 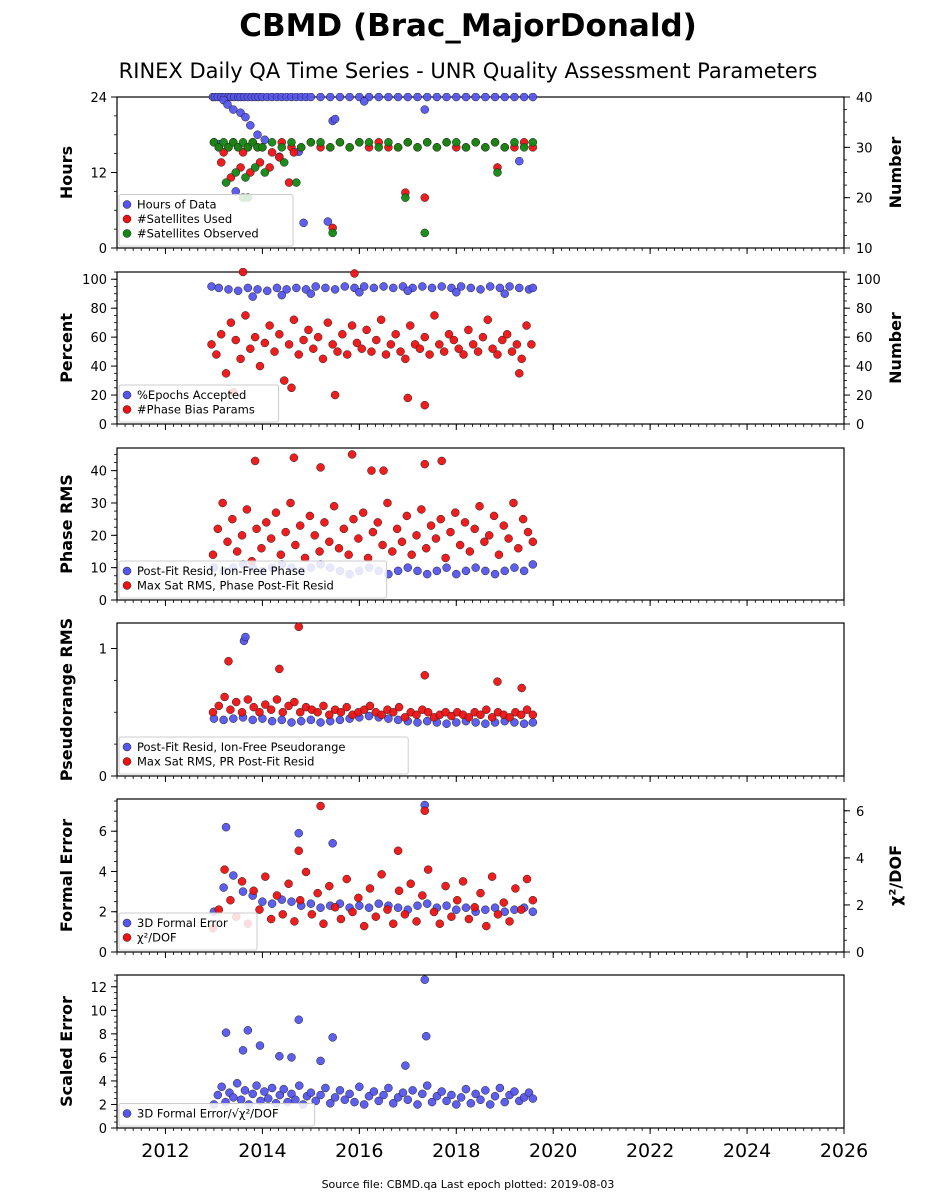 What do you see at coordinates (860, 859) in the screenshot?
I see `y2-tick-label: 4` at bounding box center [860, 859].